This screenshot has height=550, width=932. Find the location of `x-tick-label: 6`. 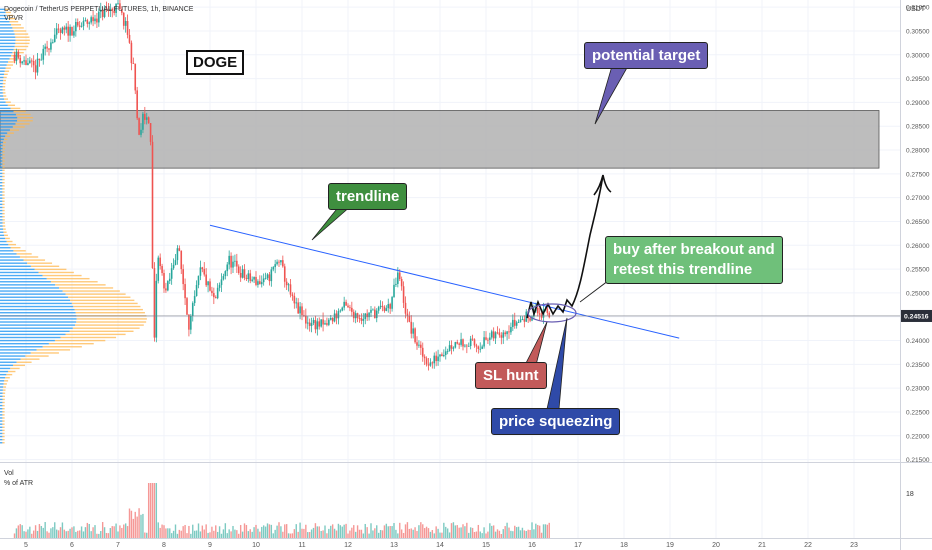

x-tick-label: 6 is located at coordinates (72, 545).